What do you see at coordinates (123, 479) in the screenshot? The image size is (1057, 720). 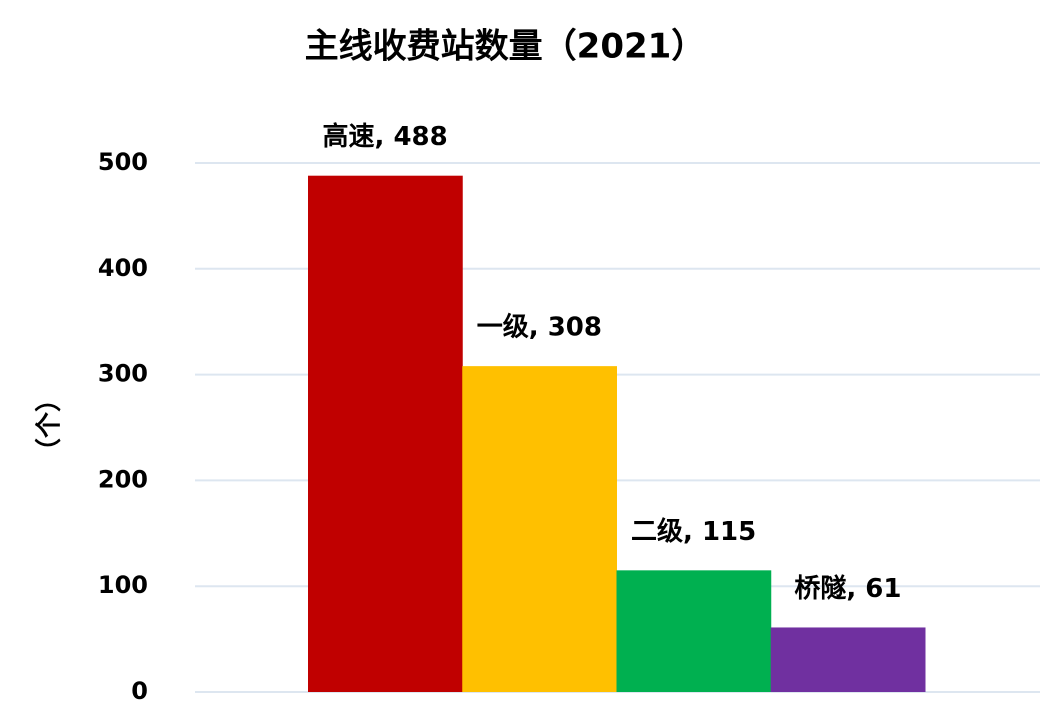 I see `y-tick-label: 200` at bounding box center [123, 479].